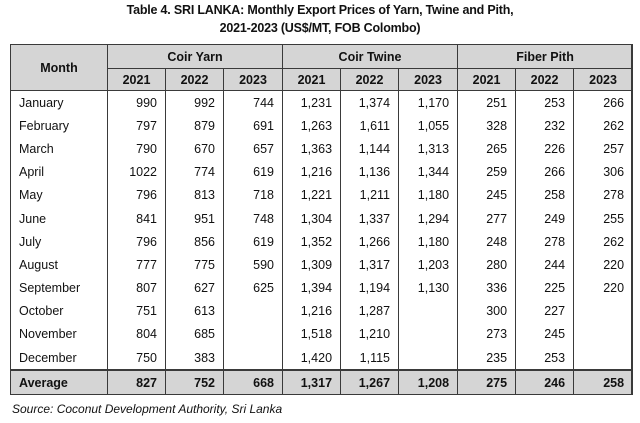  What do you see at coordinates (428, 149) in the screenshot?
I see `price-cell: 1,313` at bounding box center [428, 149].